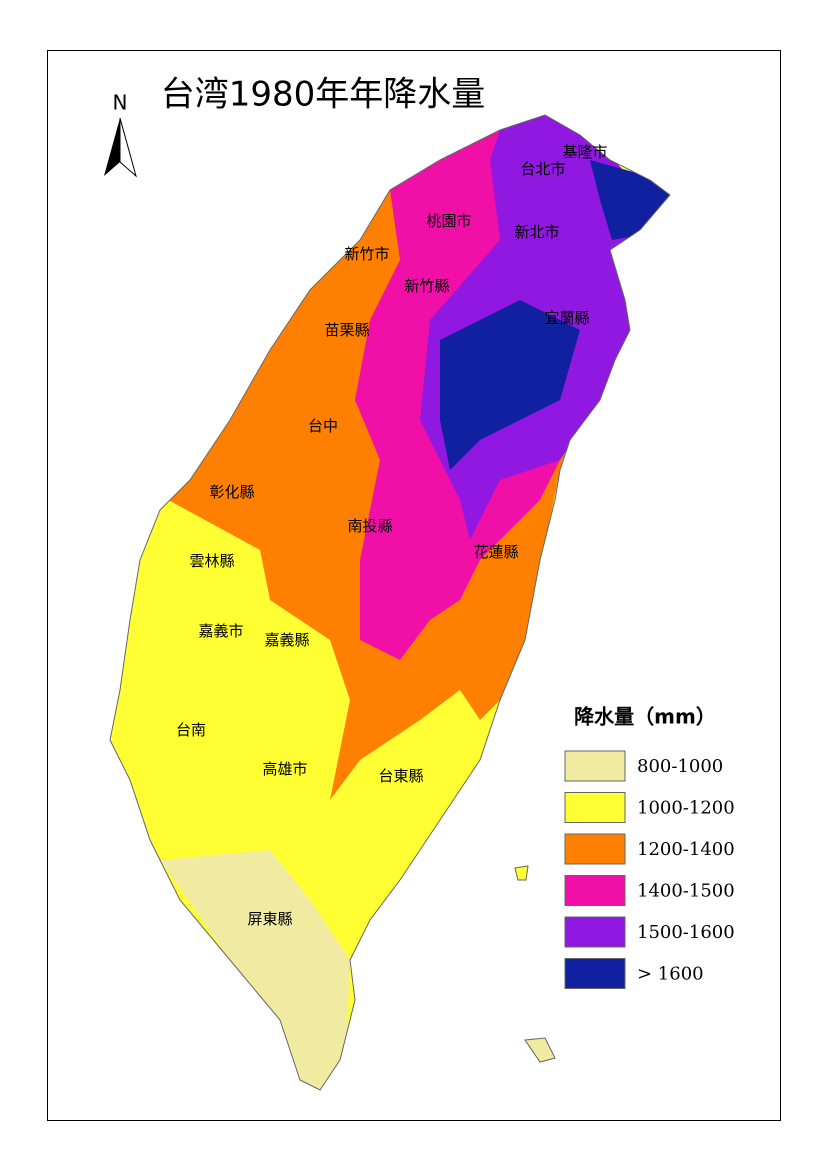 Image resolution: width=827 pixels, height=1170 pixels. Describe the element at coordinates (128, 147) in the screenshot. I see `north-arrow-right` at that location.